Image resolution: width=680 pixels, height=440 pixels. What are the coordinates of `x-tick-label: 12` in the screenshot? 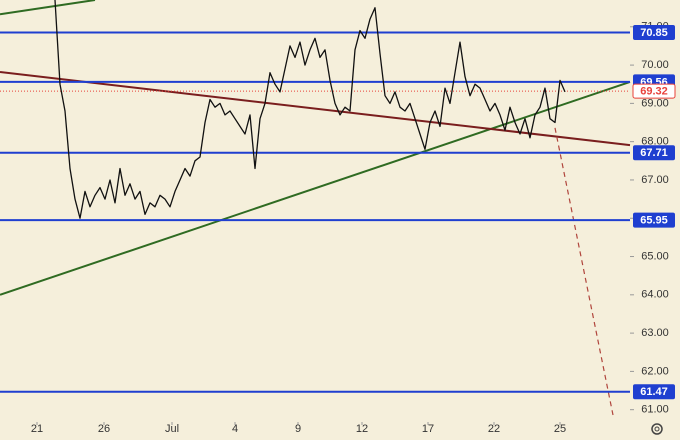 It's located at (362, 429).